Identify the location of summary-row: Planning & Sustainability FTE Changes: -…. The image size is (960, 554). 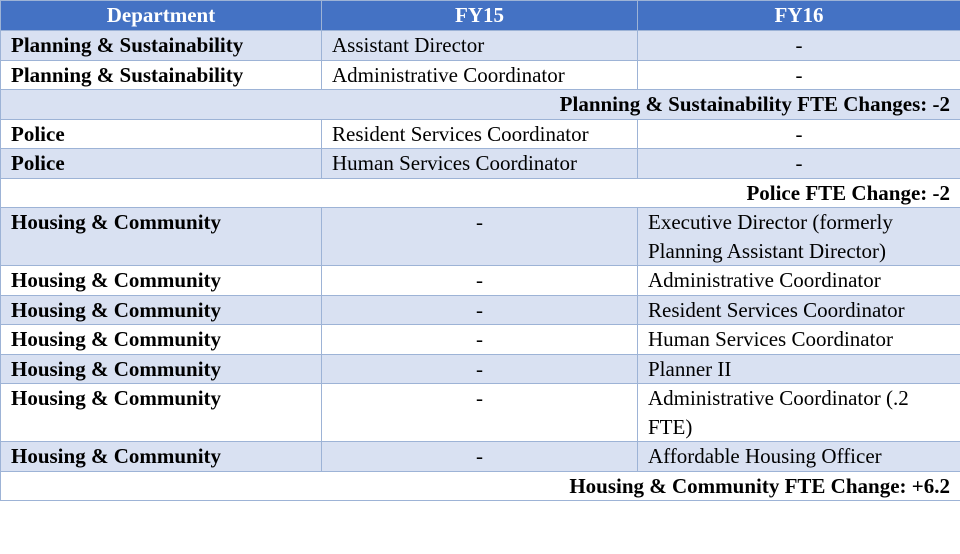
(480, 104).